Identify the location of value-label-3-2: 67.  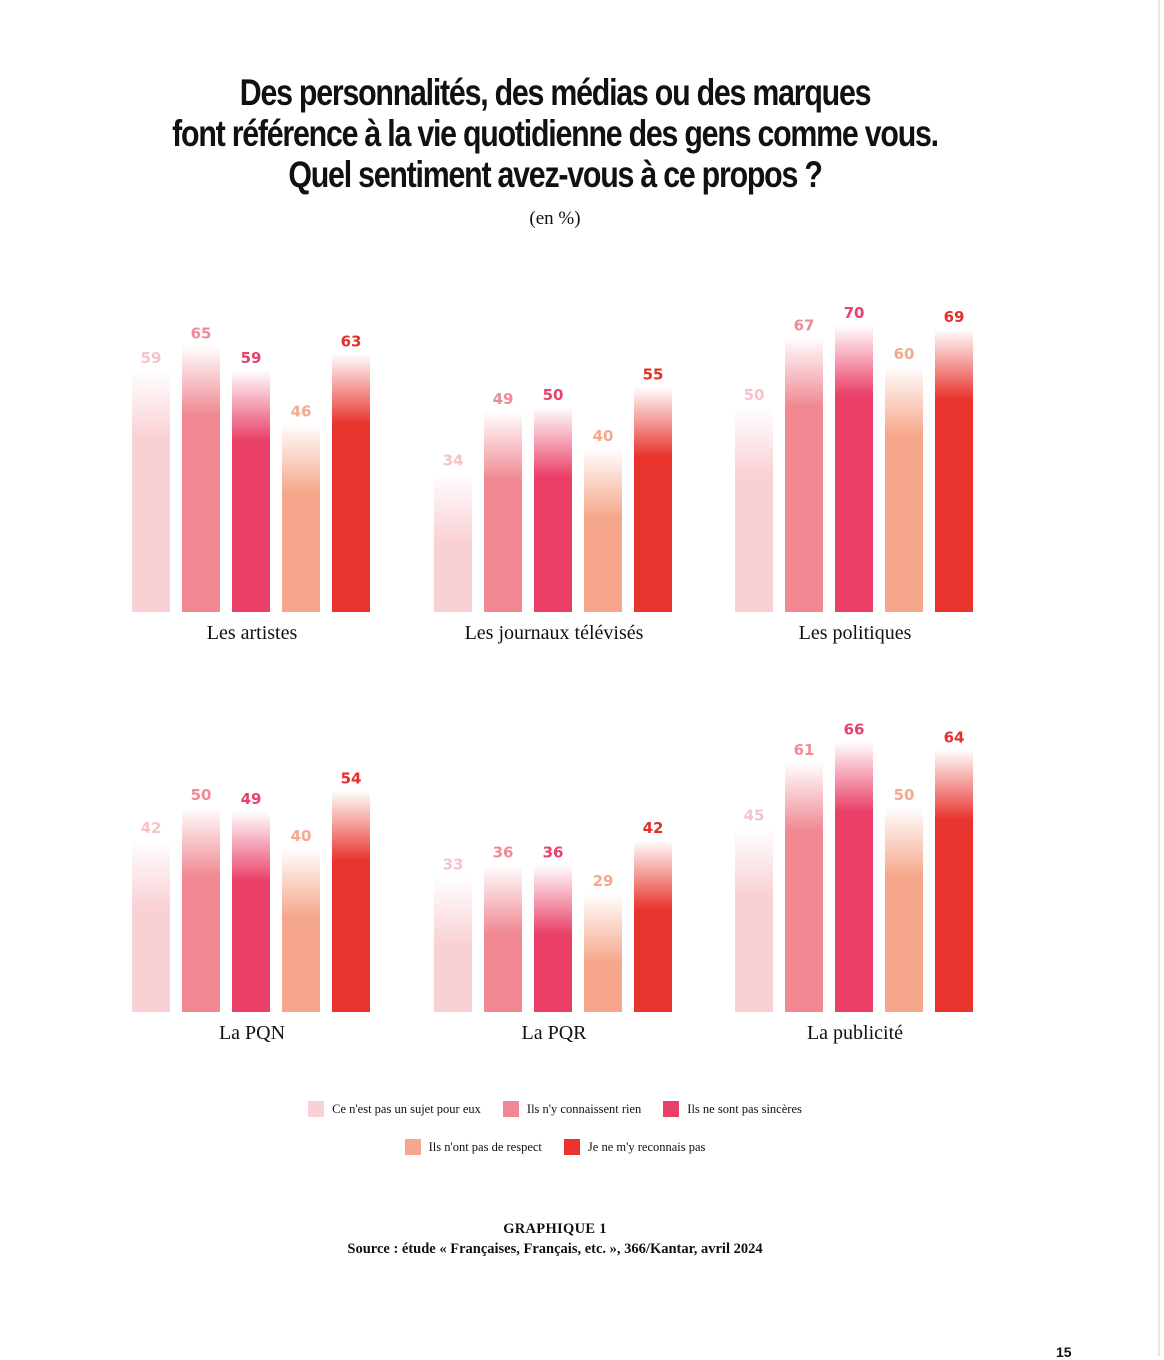
(804, 325).